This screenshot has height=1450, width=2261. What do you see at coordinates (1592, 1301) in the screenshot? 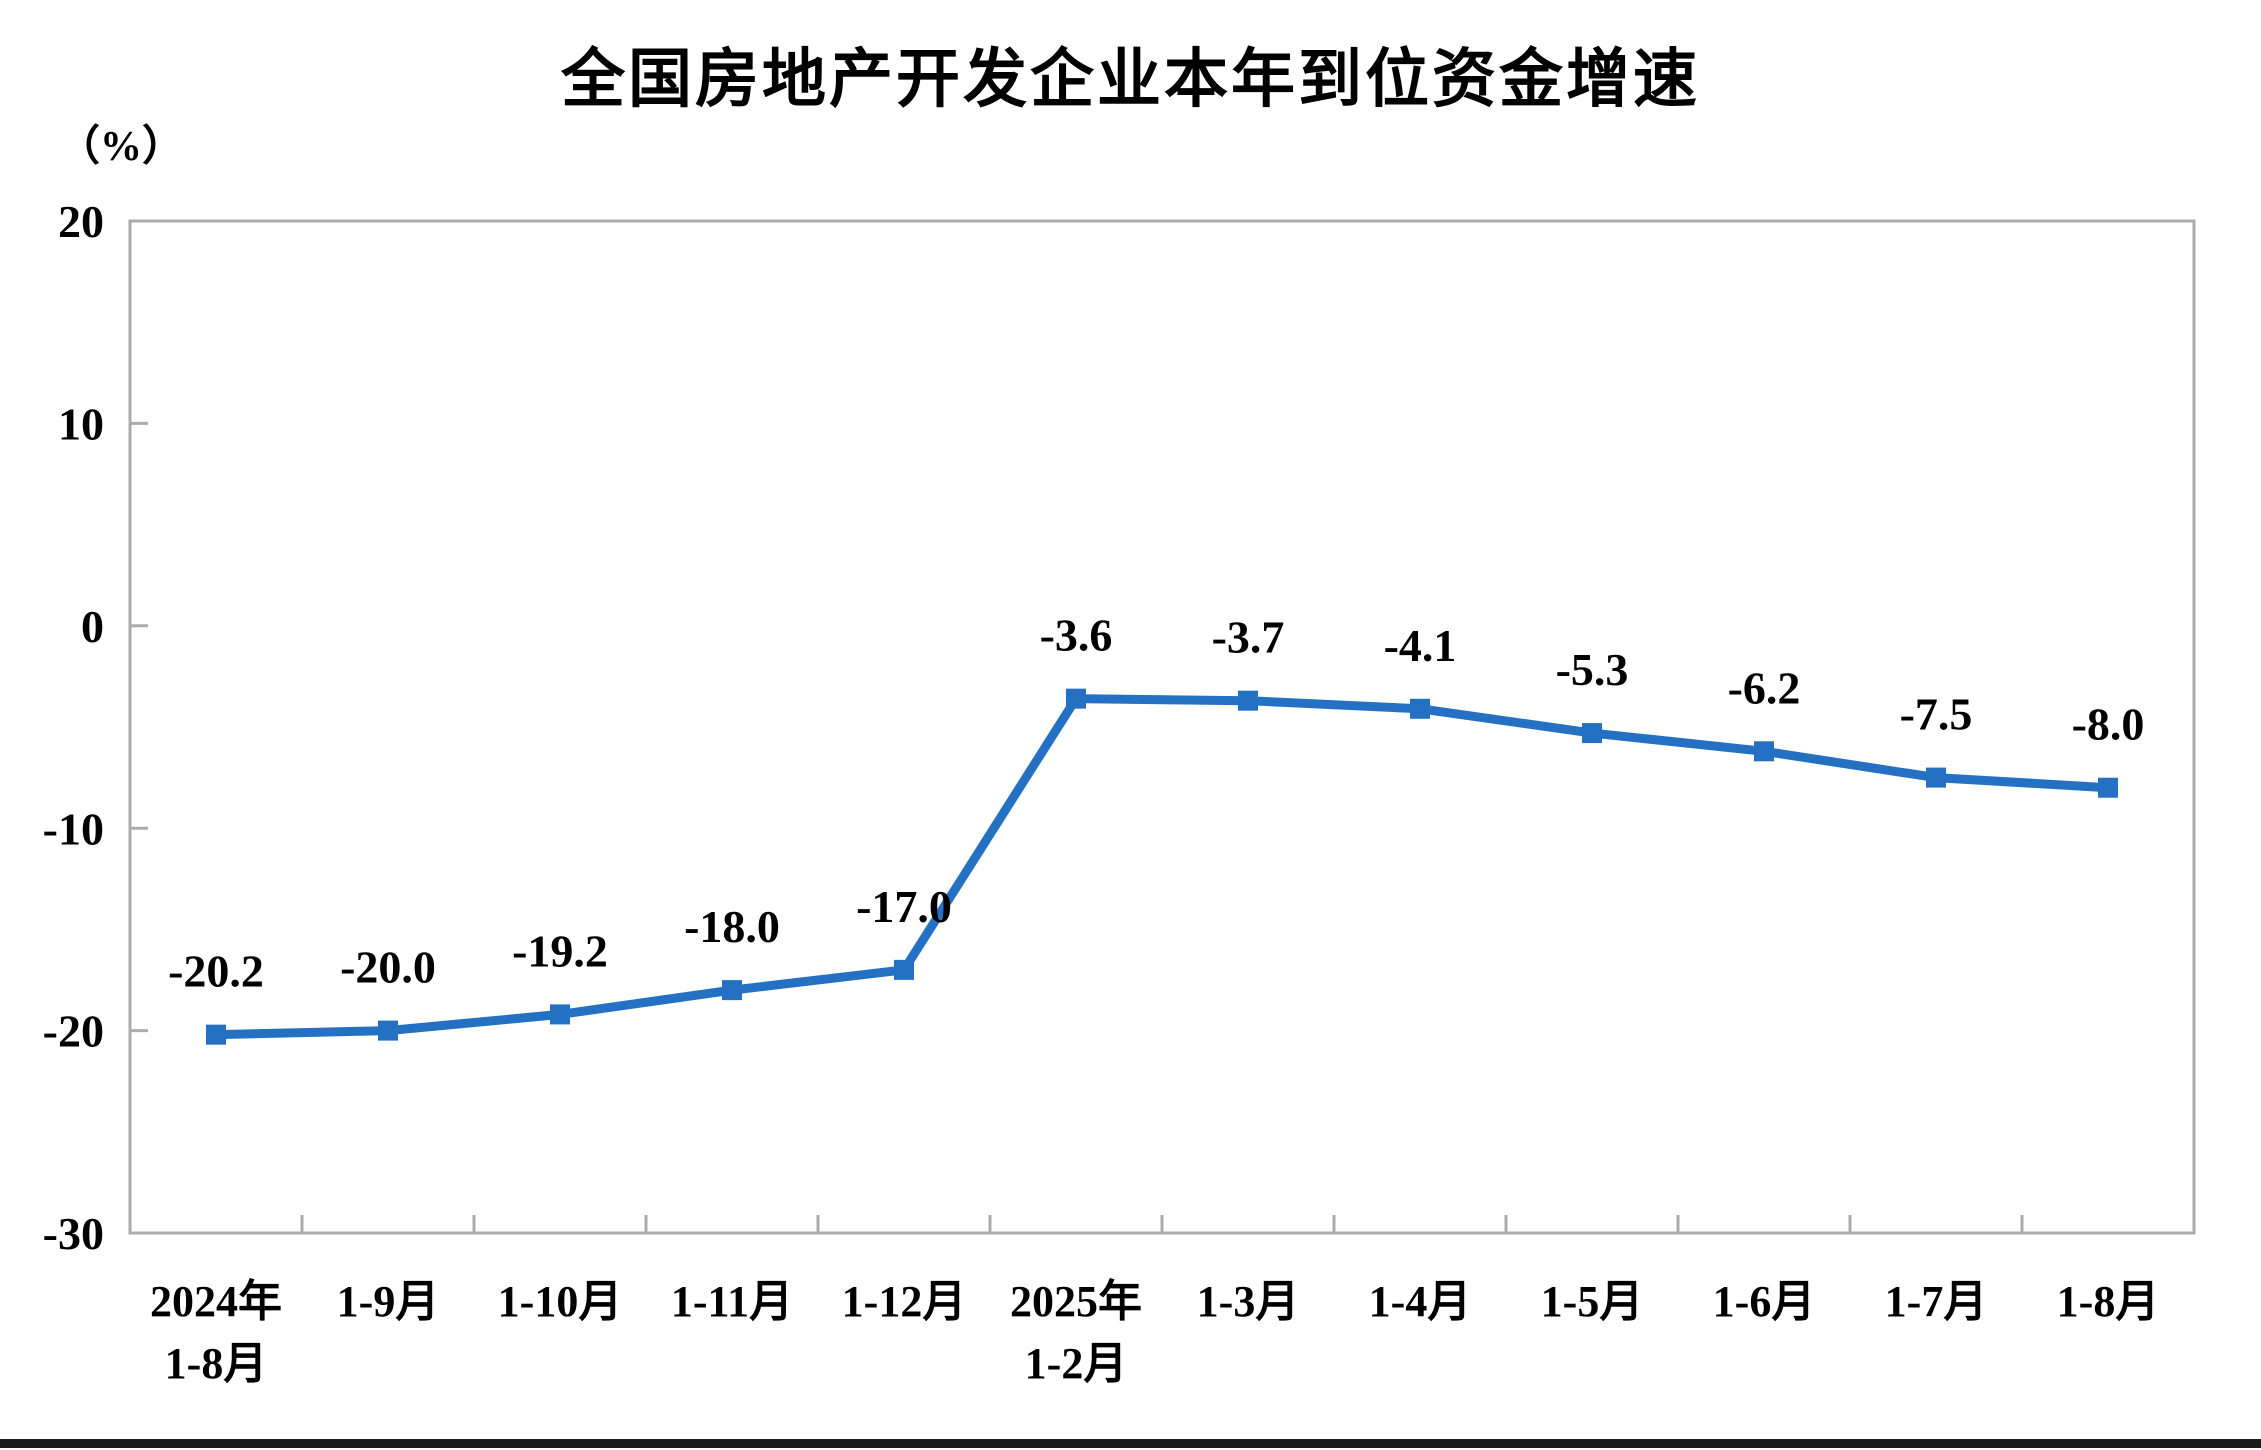
I see `x-tick-label: 1-5月` at bounding box center [1592, 1301].